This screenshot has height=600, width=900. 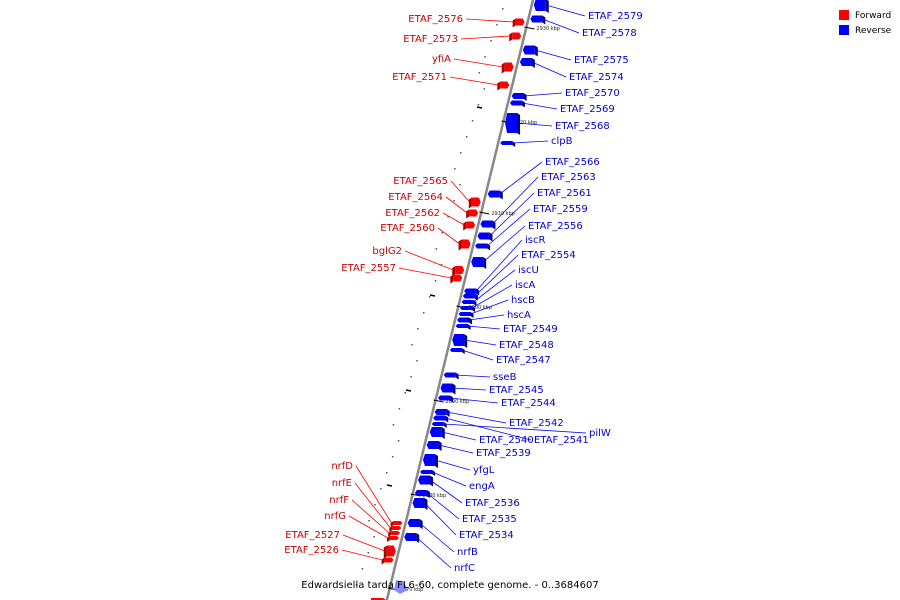 What do you see at coordinates (342, 466) in the screenshot?
I see `forward-gene-label: nrfD` at bounding box center [342, 466].